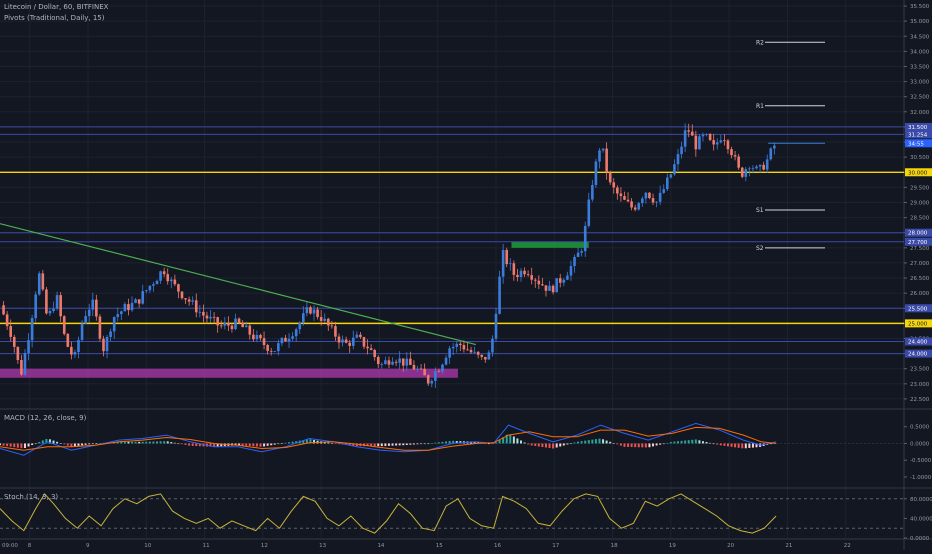 This screenshot has width=932, height=554. What do you see at coordinates (238, 284) in the screenshot?
I see `trendline` at bounding box center [238, 284].